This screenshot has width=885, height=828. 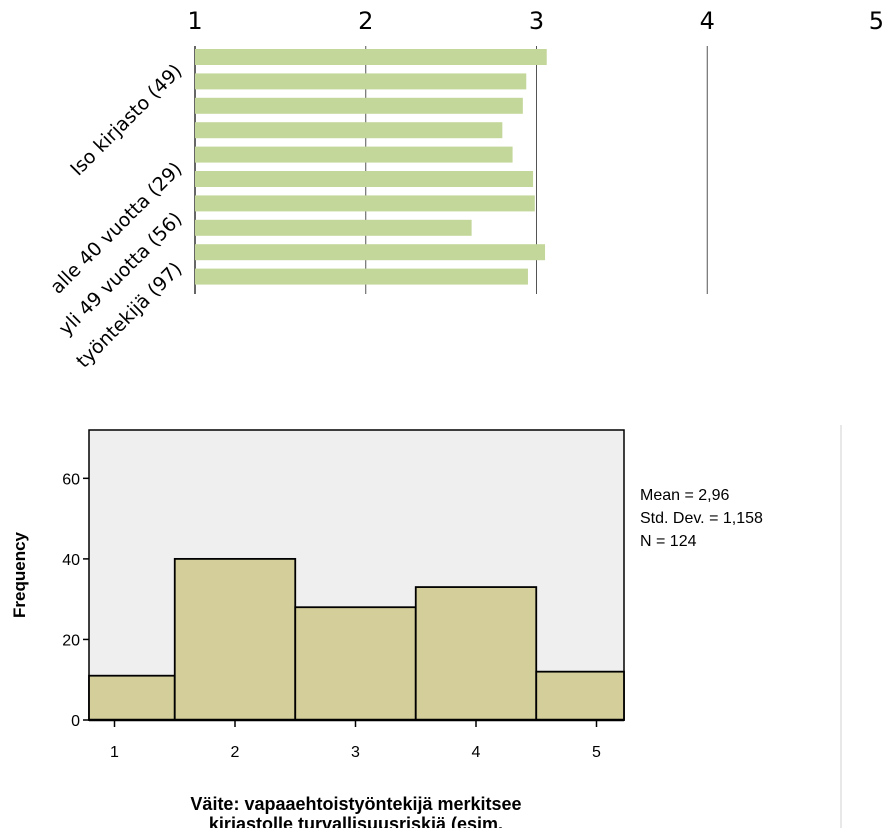 I want to click on stat-std-dev: Std. Dev. = 1,158, so click(x=701, y=518).